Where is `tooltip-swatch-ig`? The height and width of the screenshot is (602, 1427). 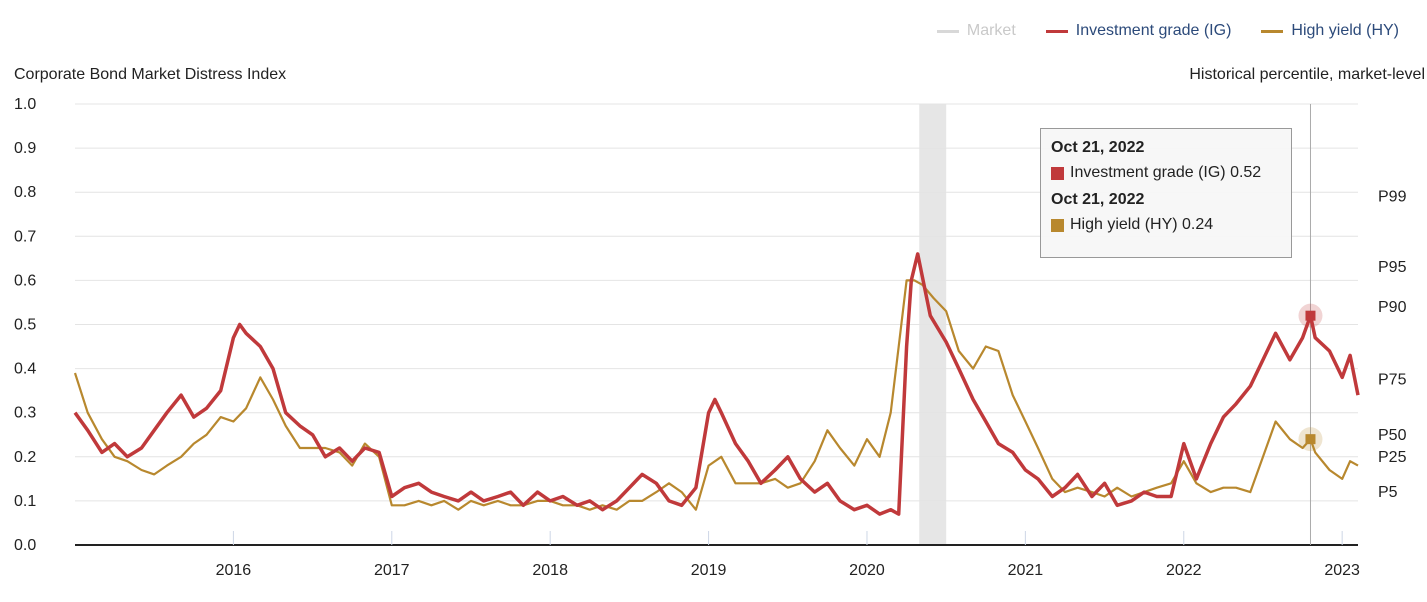
tooltip-swatch-ig is located at coordinates (1057, 173).